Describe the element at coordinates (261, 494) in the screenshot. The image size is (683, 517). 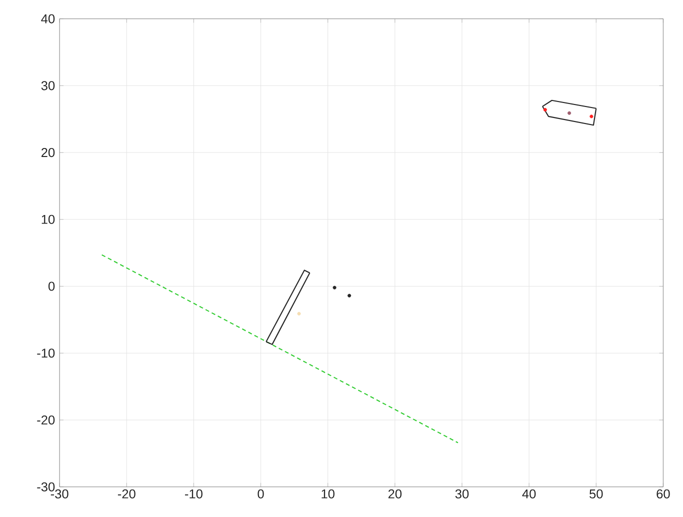
I see `x-tick-label: 0` at that location.